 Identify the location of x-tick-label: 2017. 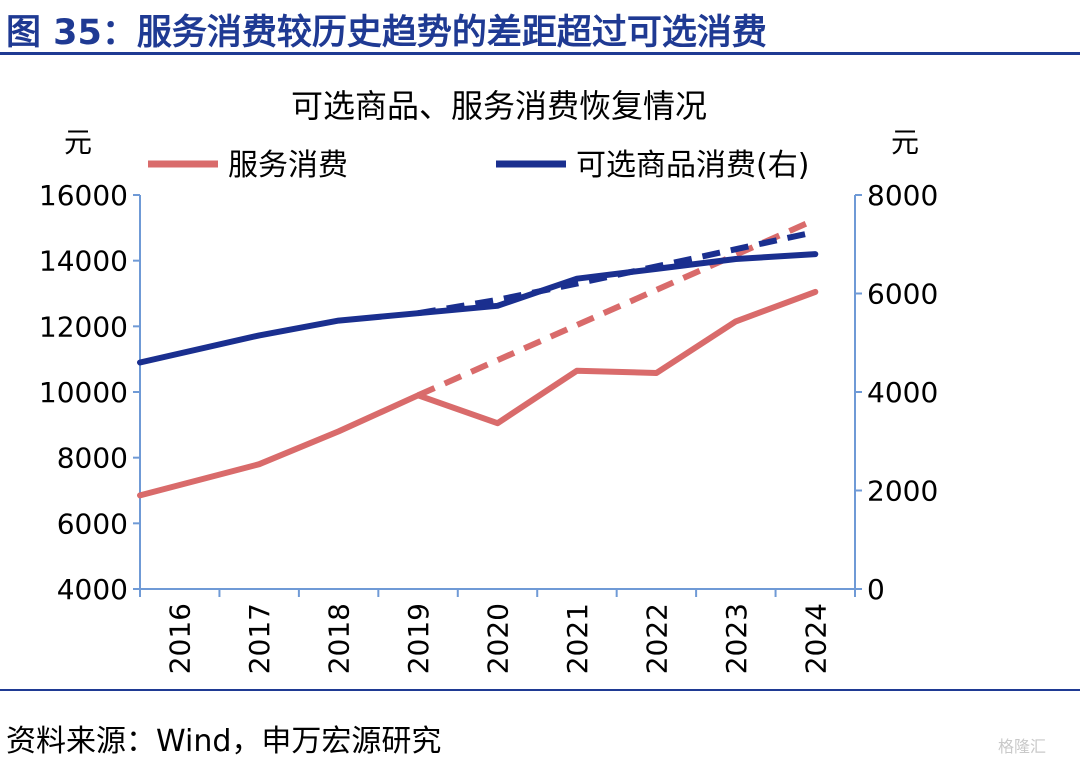
(259, 638).